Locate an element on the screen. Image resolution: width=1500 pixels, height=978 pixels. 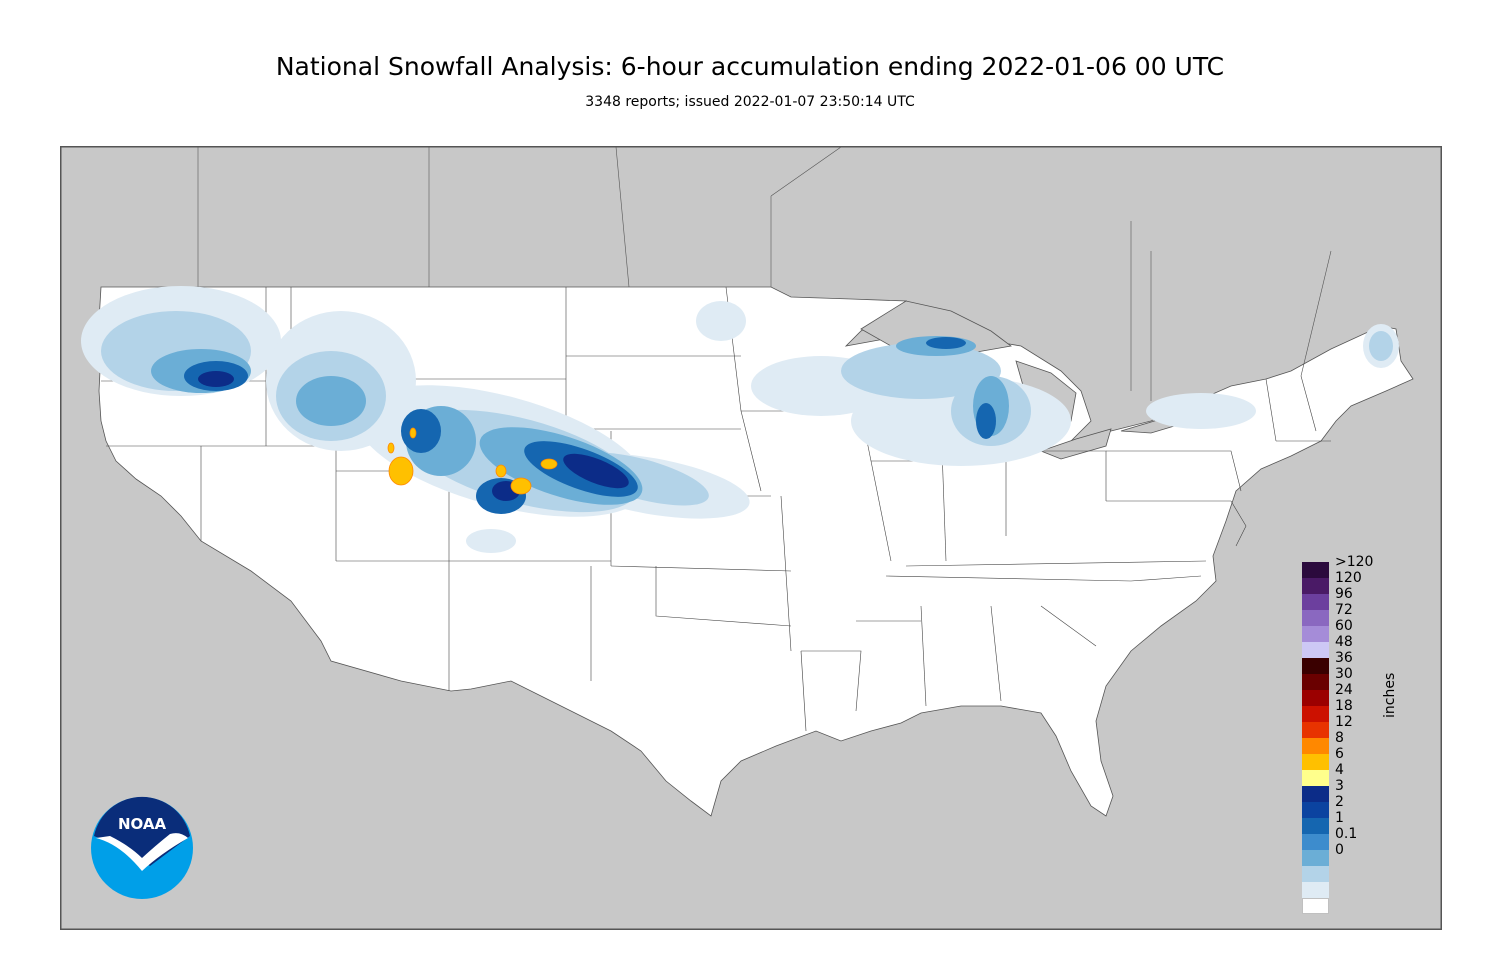
legend-label: 0 is located at coordinates (1339, 850).